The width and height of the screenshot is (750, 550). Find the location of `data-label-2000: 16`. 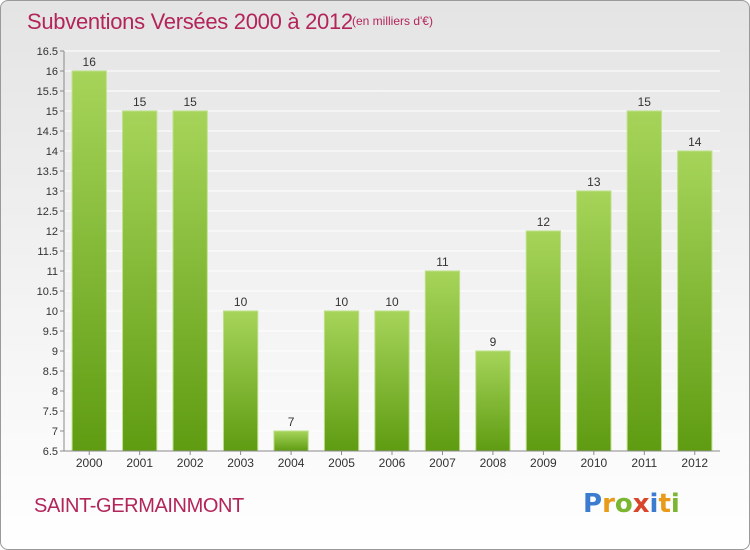

data-label-2000: 16 is located at coordinates (90, 62).